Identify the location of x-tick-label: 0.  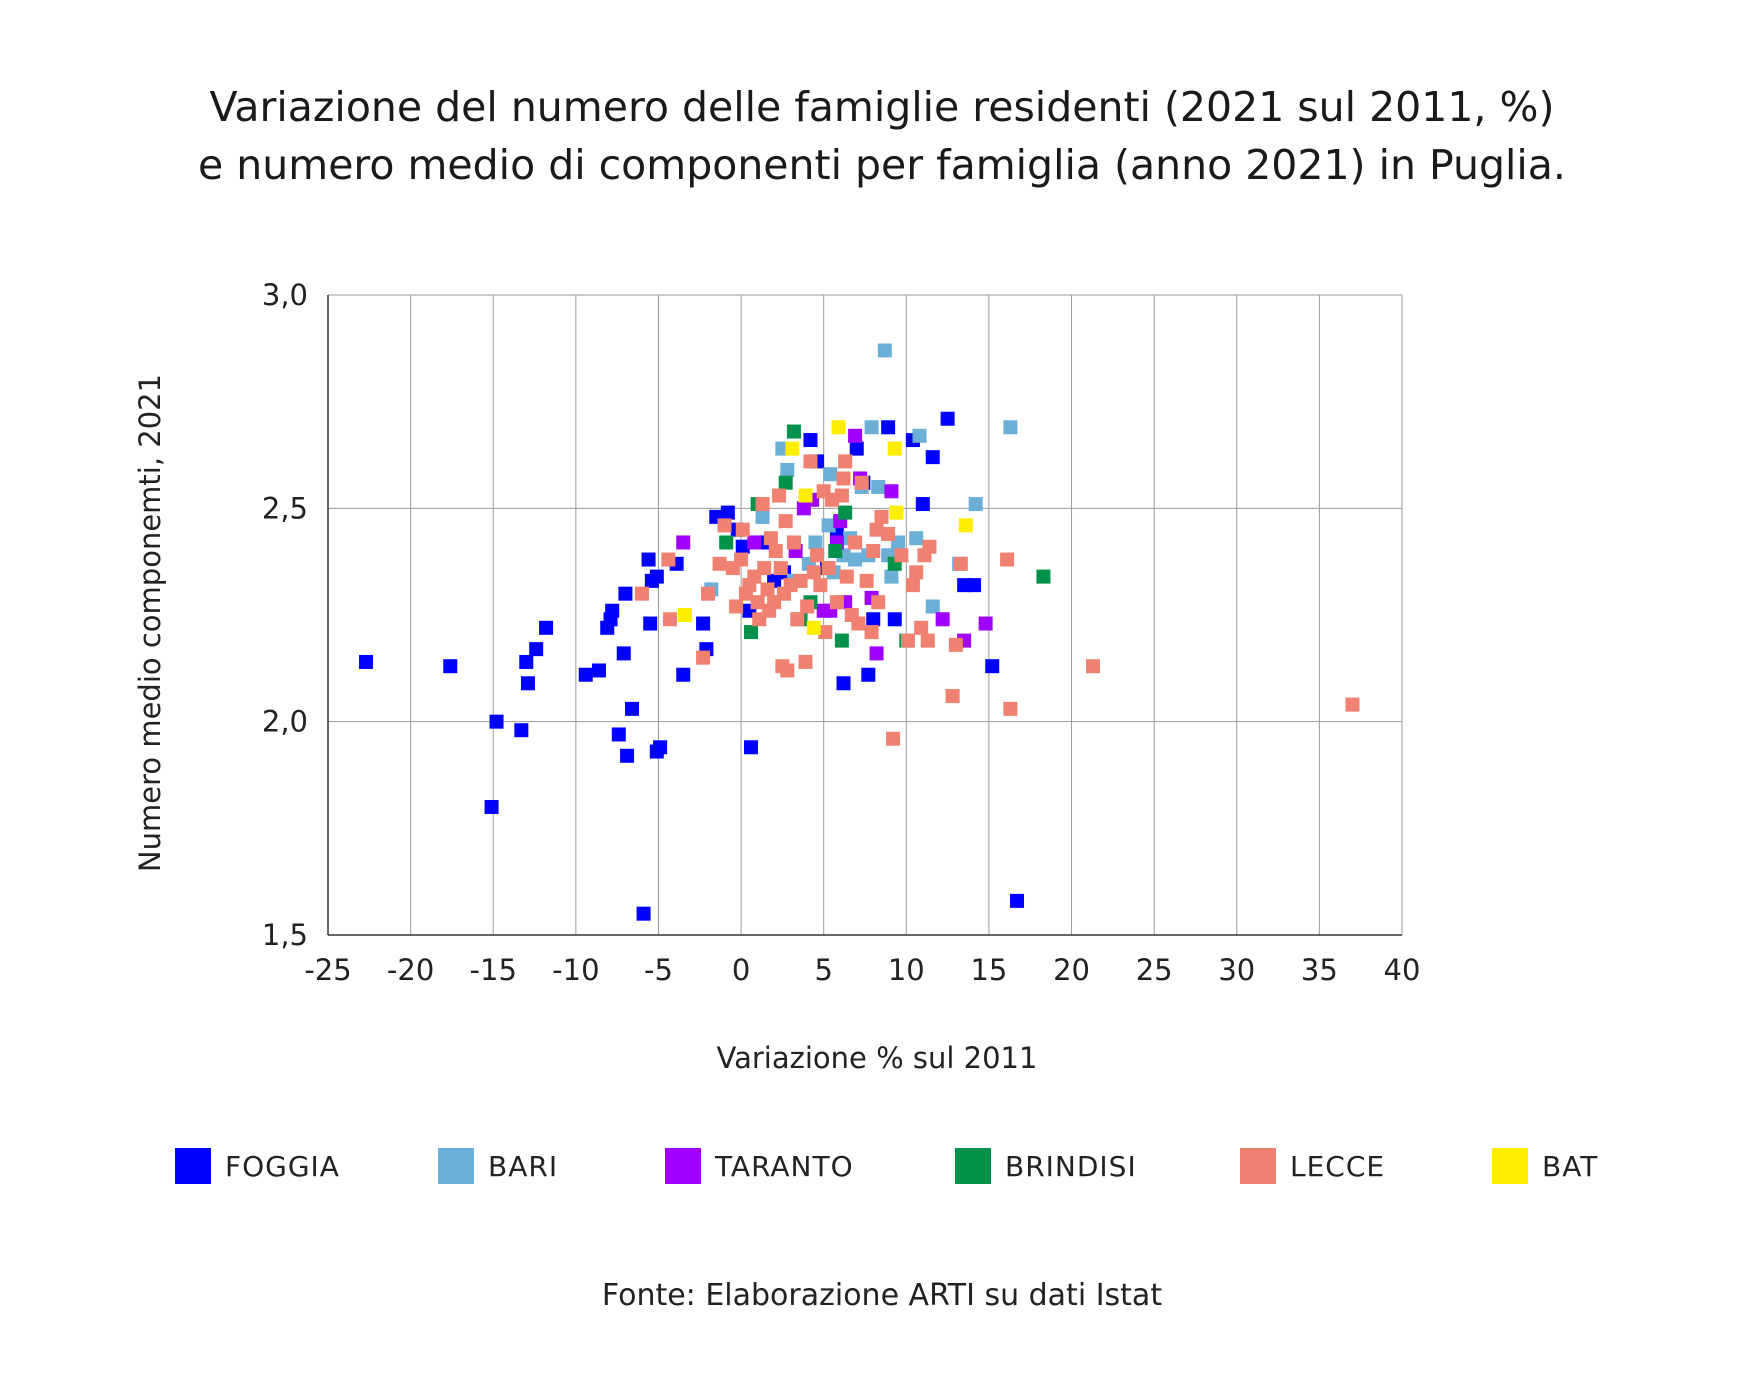
(741, 970).